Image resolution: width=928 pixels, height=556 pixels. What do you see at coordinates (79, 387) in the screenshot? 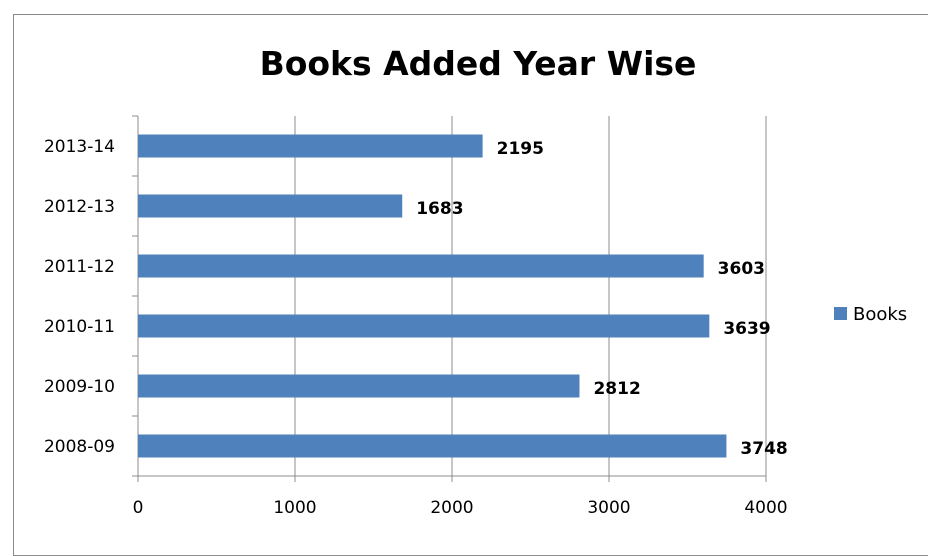
I see `y-tick-label: 2009-10` at bounding box center [79, 387].